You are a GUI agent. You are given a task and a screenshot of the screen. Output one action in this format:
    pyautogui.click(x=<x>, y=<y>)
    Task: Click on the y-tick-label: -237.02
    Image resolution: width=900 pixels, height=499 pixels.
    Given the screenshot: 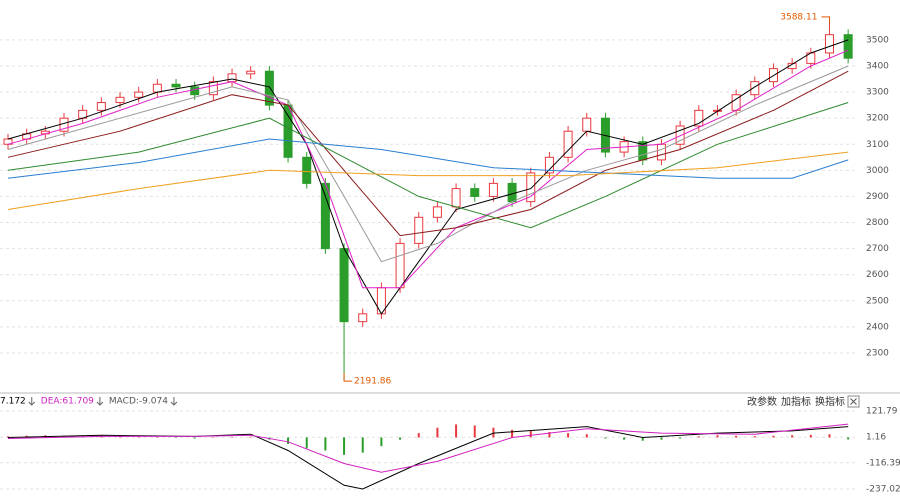 What is the action you would take?
    pyautogui.click(x=883, y=489)
    